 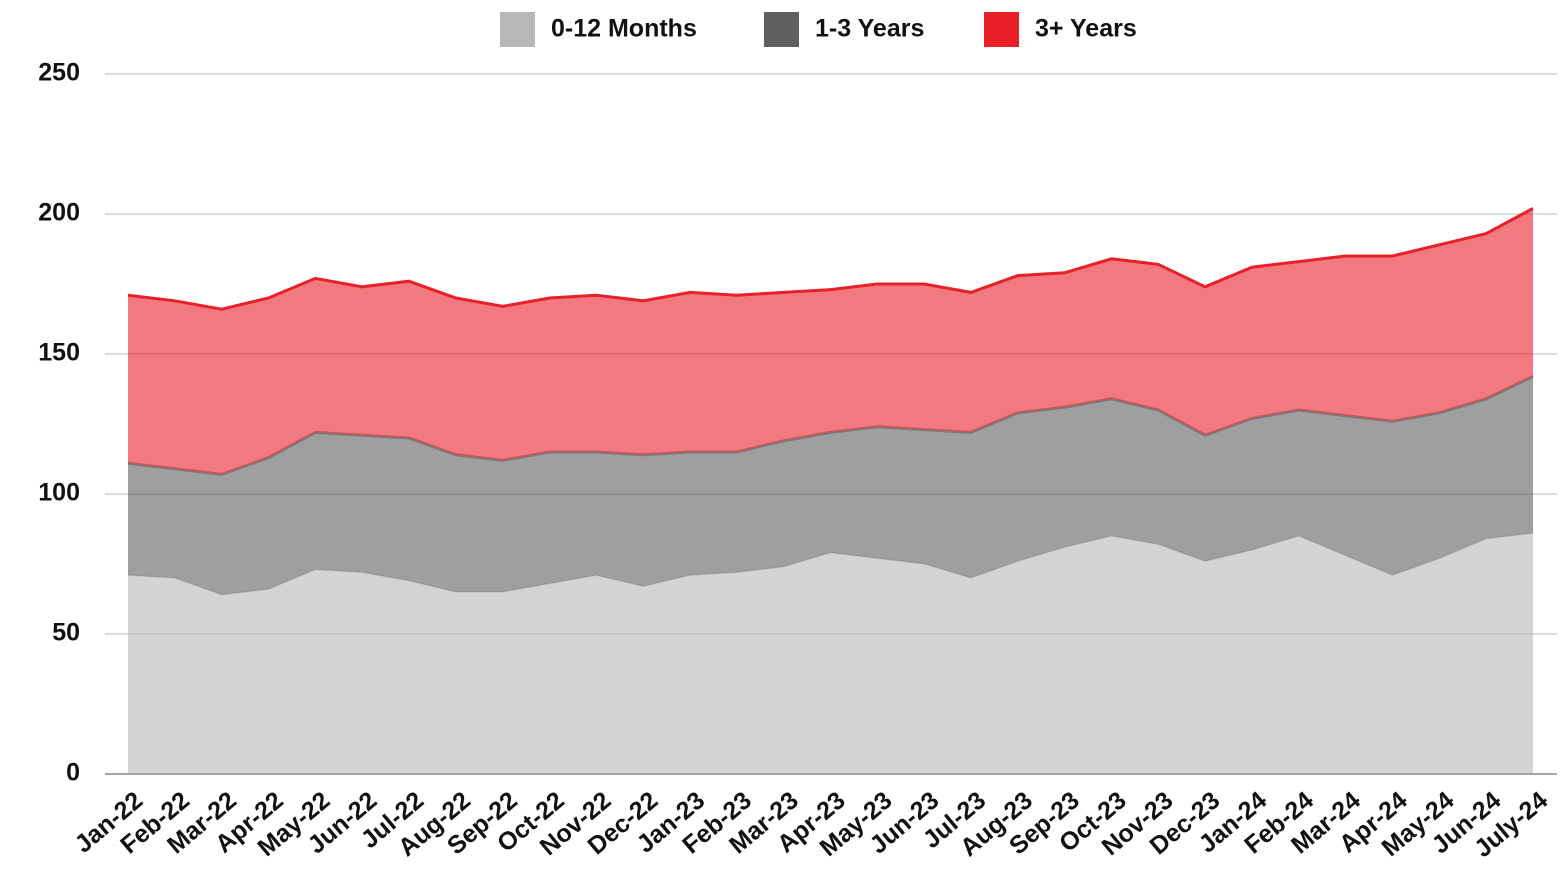 What do you see at coordinates (66, 633) in the screenshot?
I see `y-tick-label: 50` at bounding box center [66, 633].